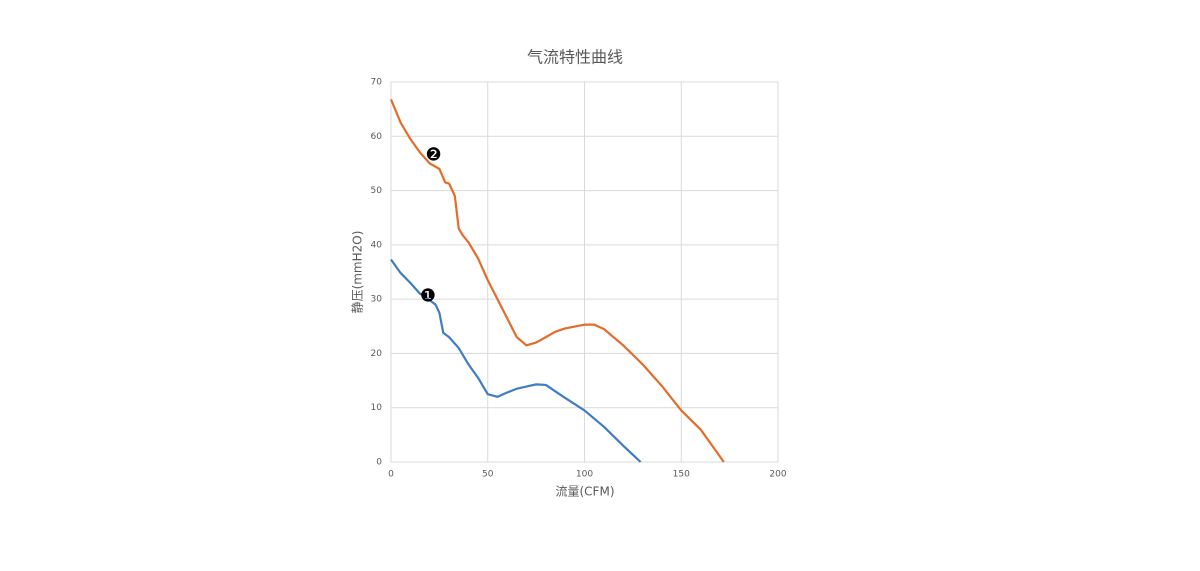  Describe the element at coordinates (391, 475) in the screenshot. I see `x-tick-label: 0` at that location.